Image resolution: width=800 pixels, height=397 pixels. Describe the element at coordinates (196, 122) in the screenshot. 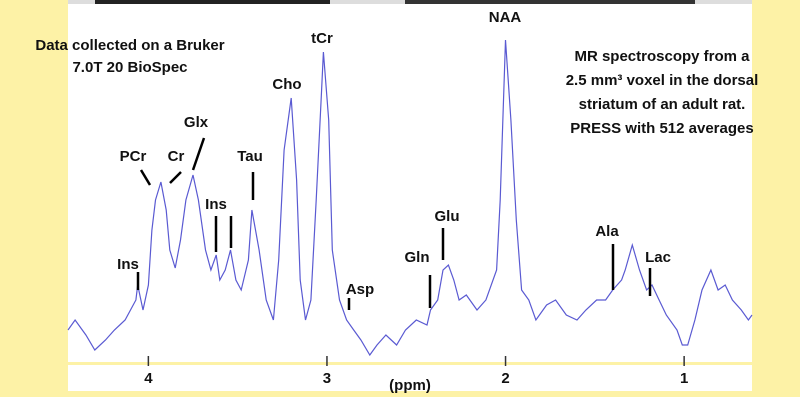

I see `peak-label: Glx` at that location.